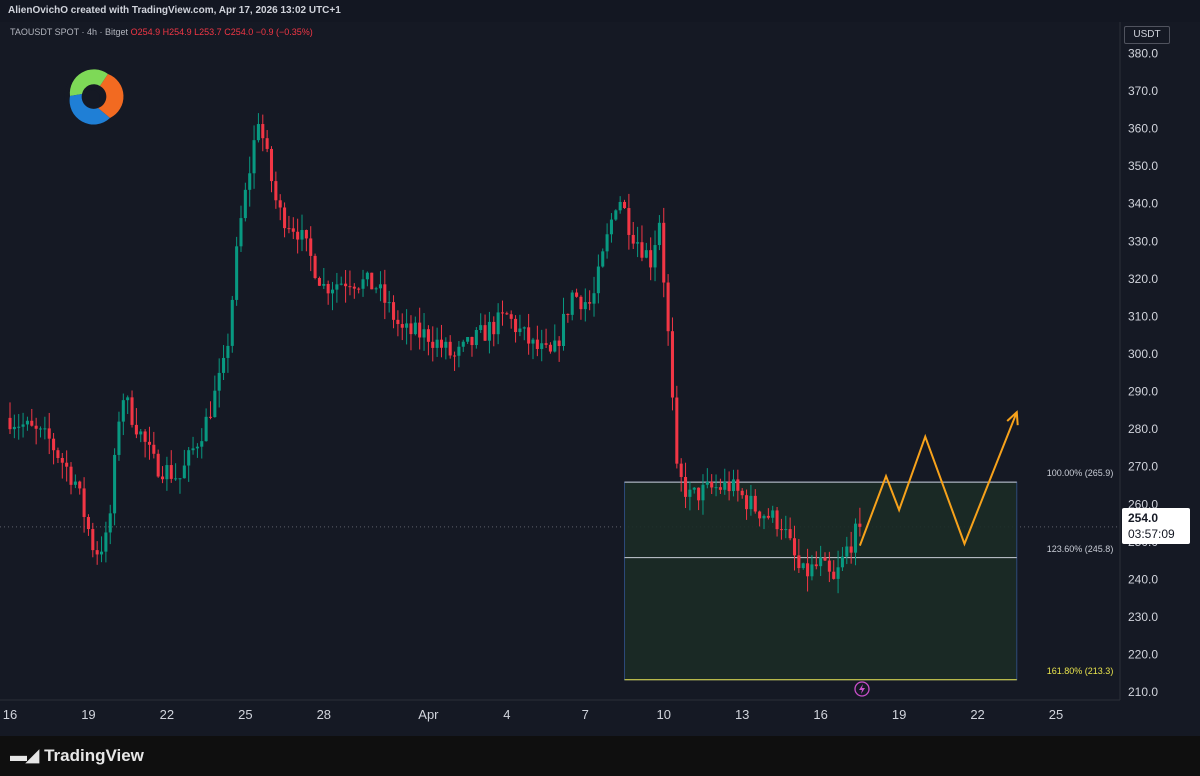  I want to click on fib-zone-box, so click(821, 581).